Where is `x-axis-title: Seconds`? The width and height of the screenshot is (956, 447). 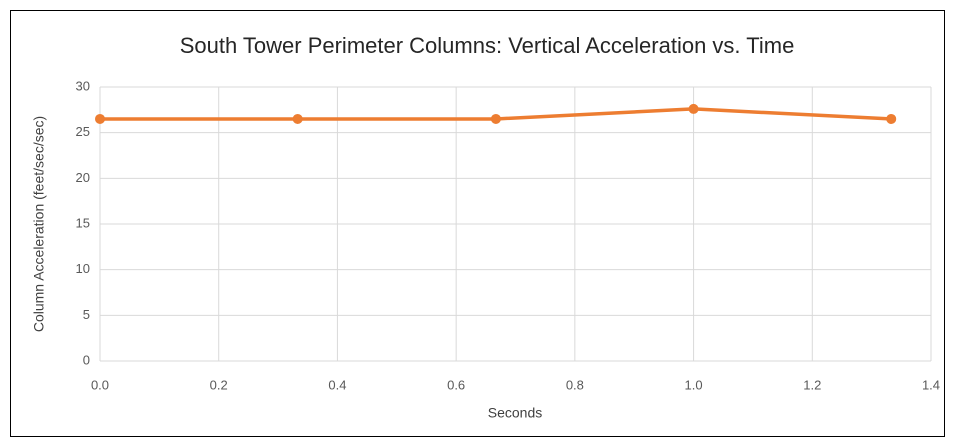 x-axis-title: Seconds is located at coordinates (515, 413).